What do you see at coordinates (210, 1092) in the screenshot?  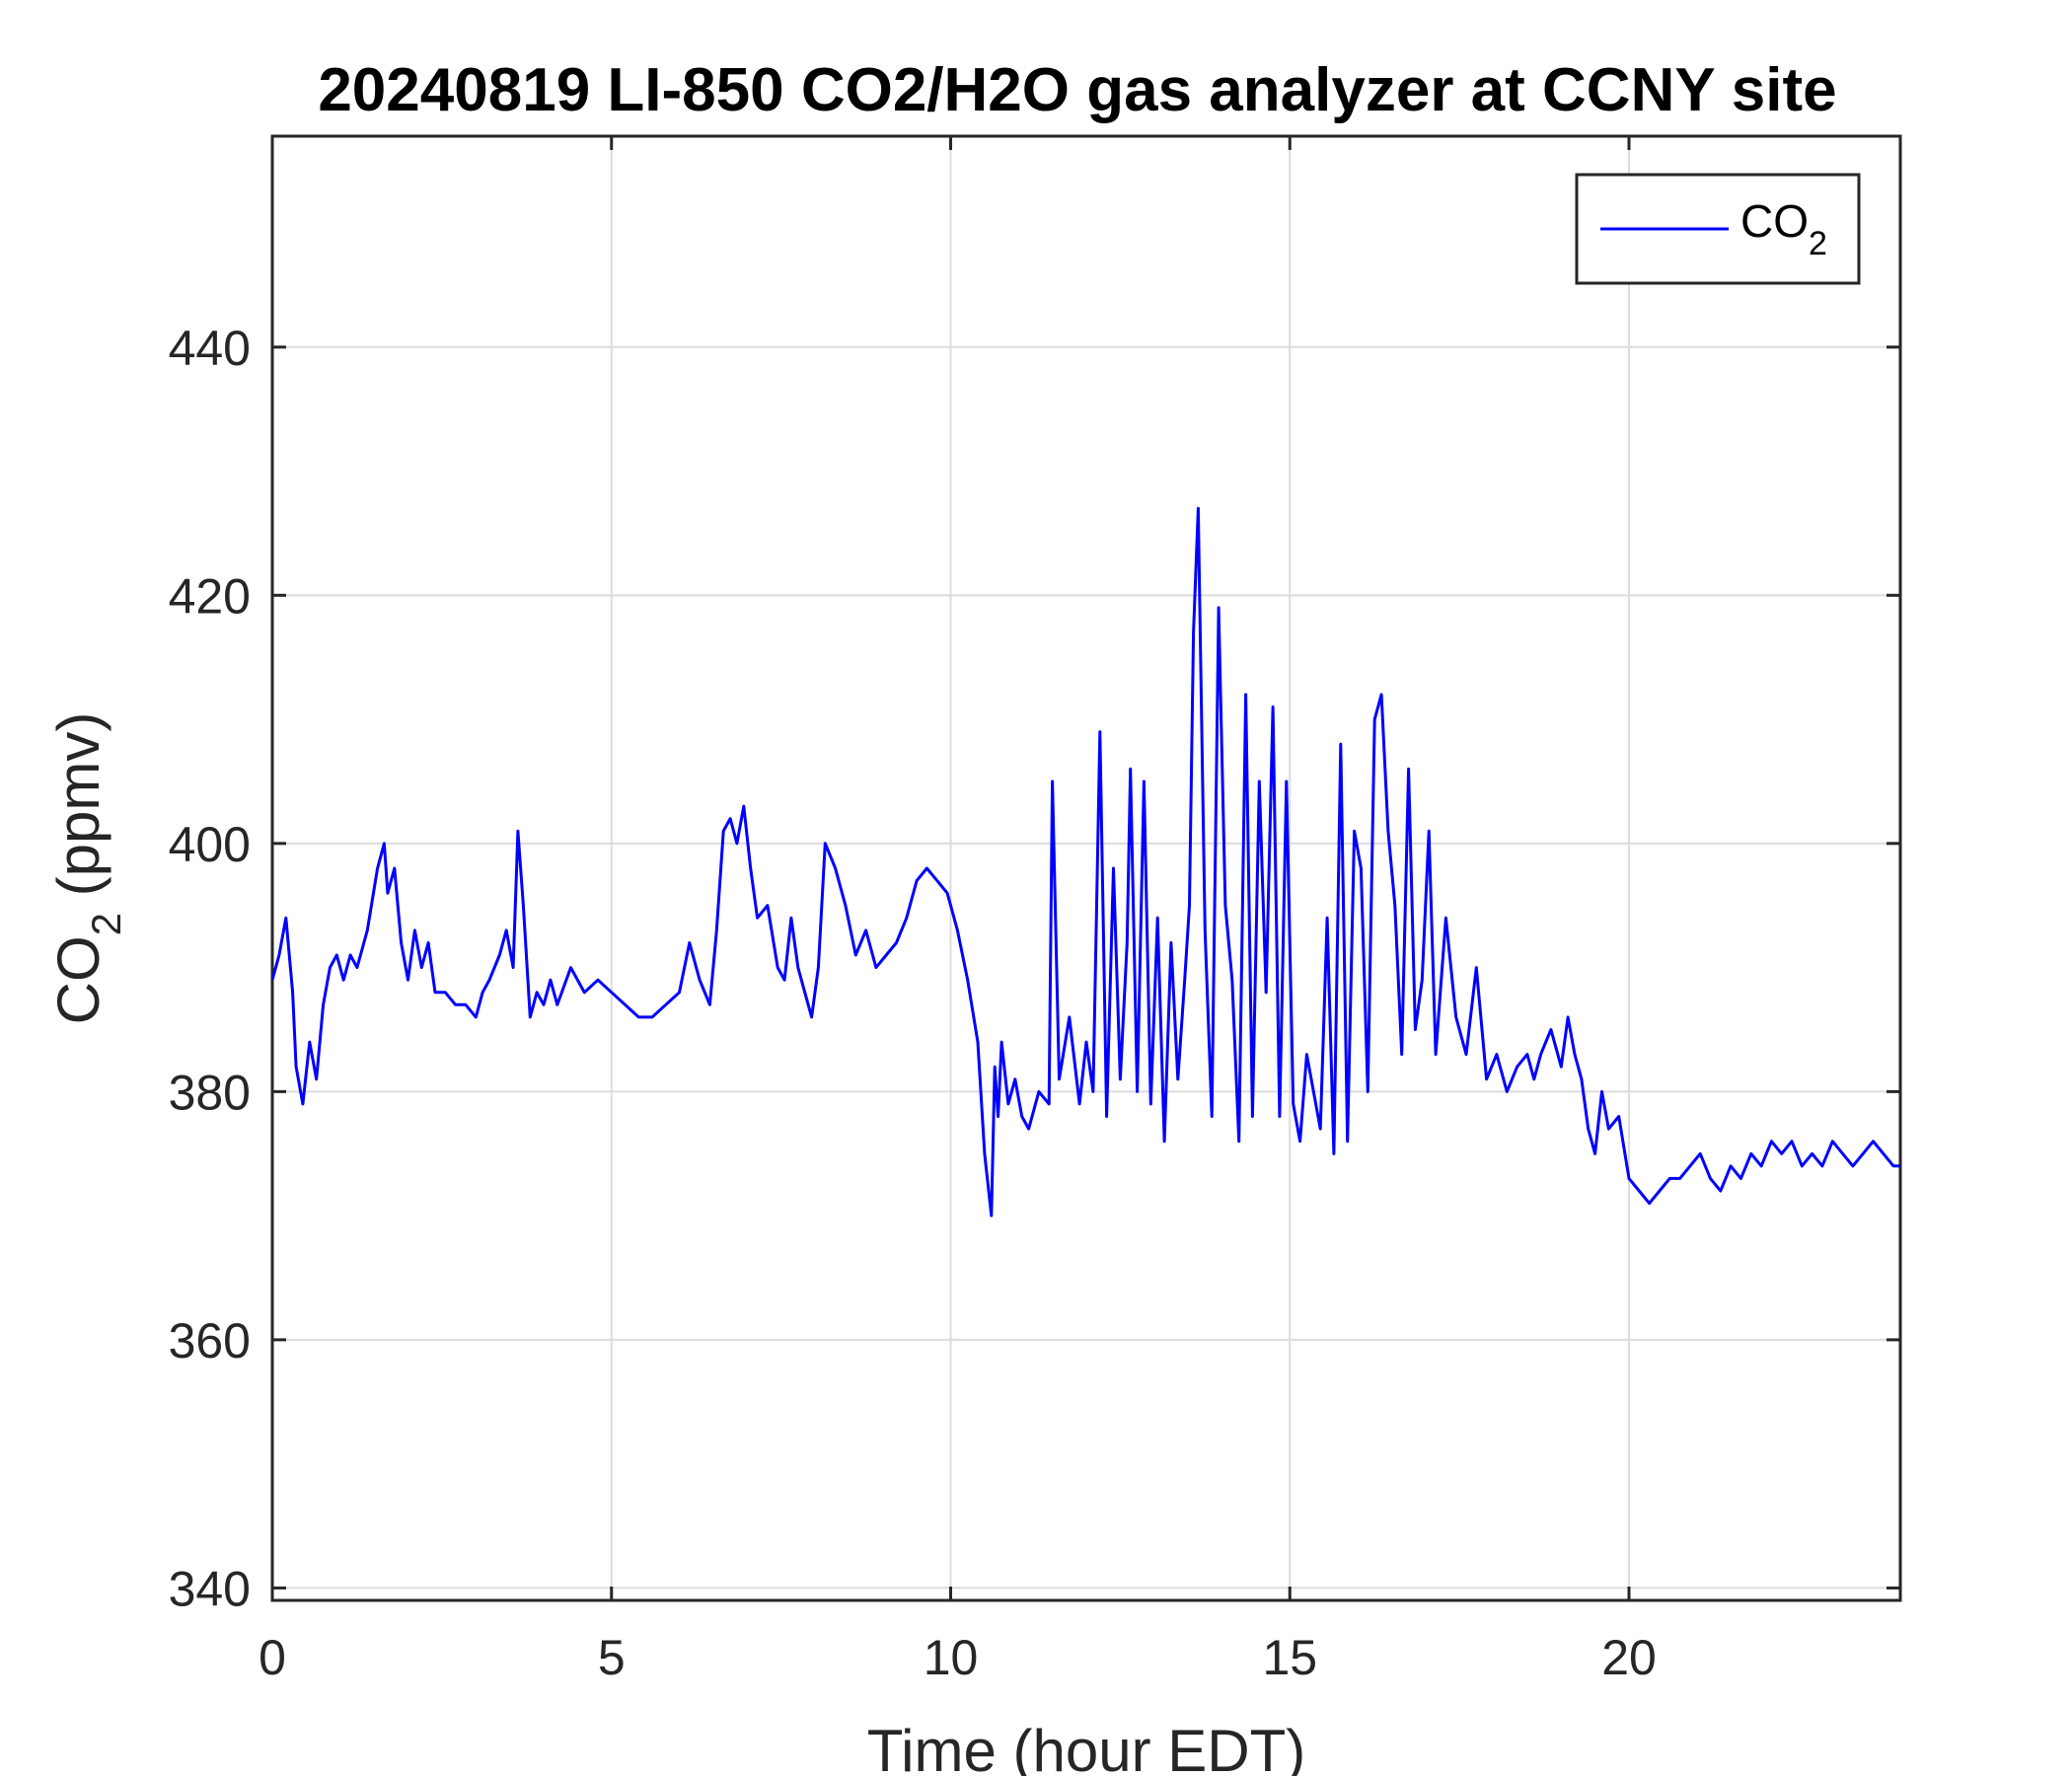 I see `y-tick-label: 380` at bounding box center [210, 1092].